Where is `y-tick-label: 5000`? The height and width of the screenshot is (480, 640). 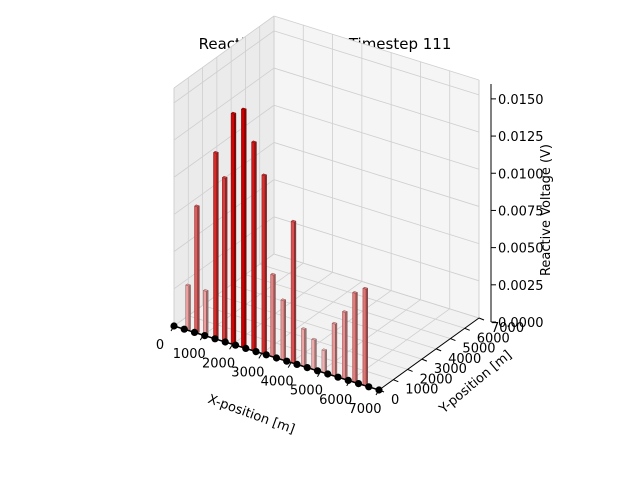
y-tick-label: 5000 is located at coordinates (478, 349).